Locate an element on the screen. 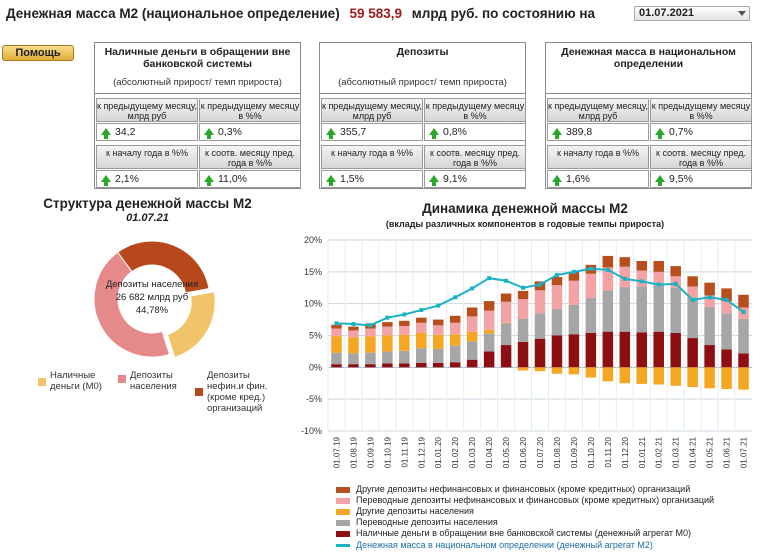 The height and width of the screenshot is (559, 764). chevron-down-icon is located at coordinates (742, 13).